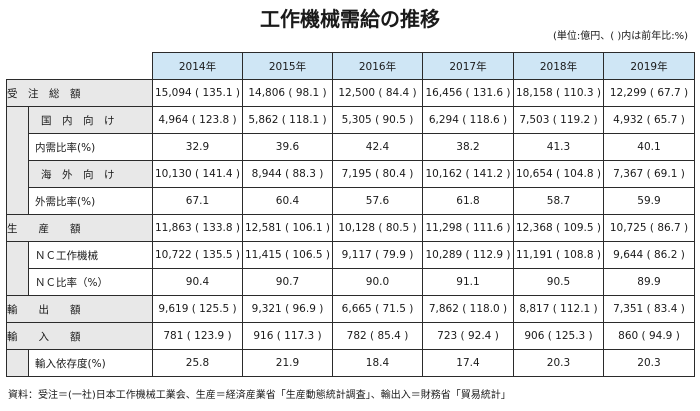  I want to click on table-cell: 11,415 ( 106.5 ), so click(287, 255).